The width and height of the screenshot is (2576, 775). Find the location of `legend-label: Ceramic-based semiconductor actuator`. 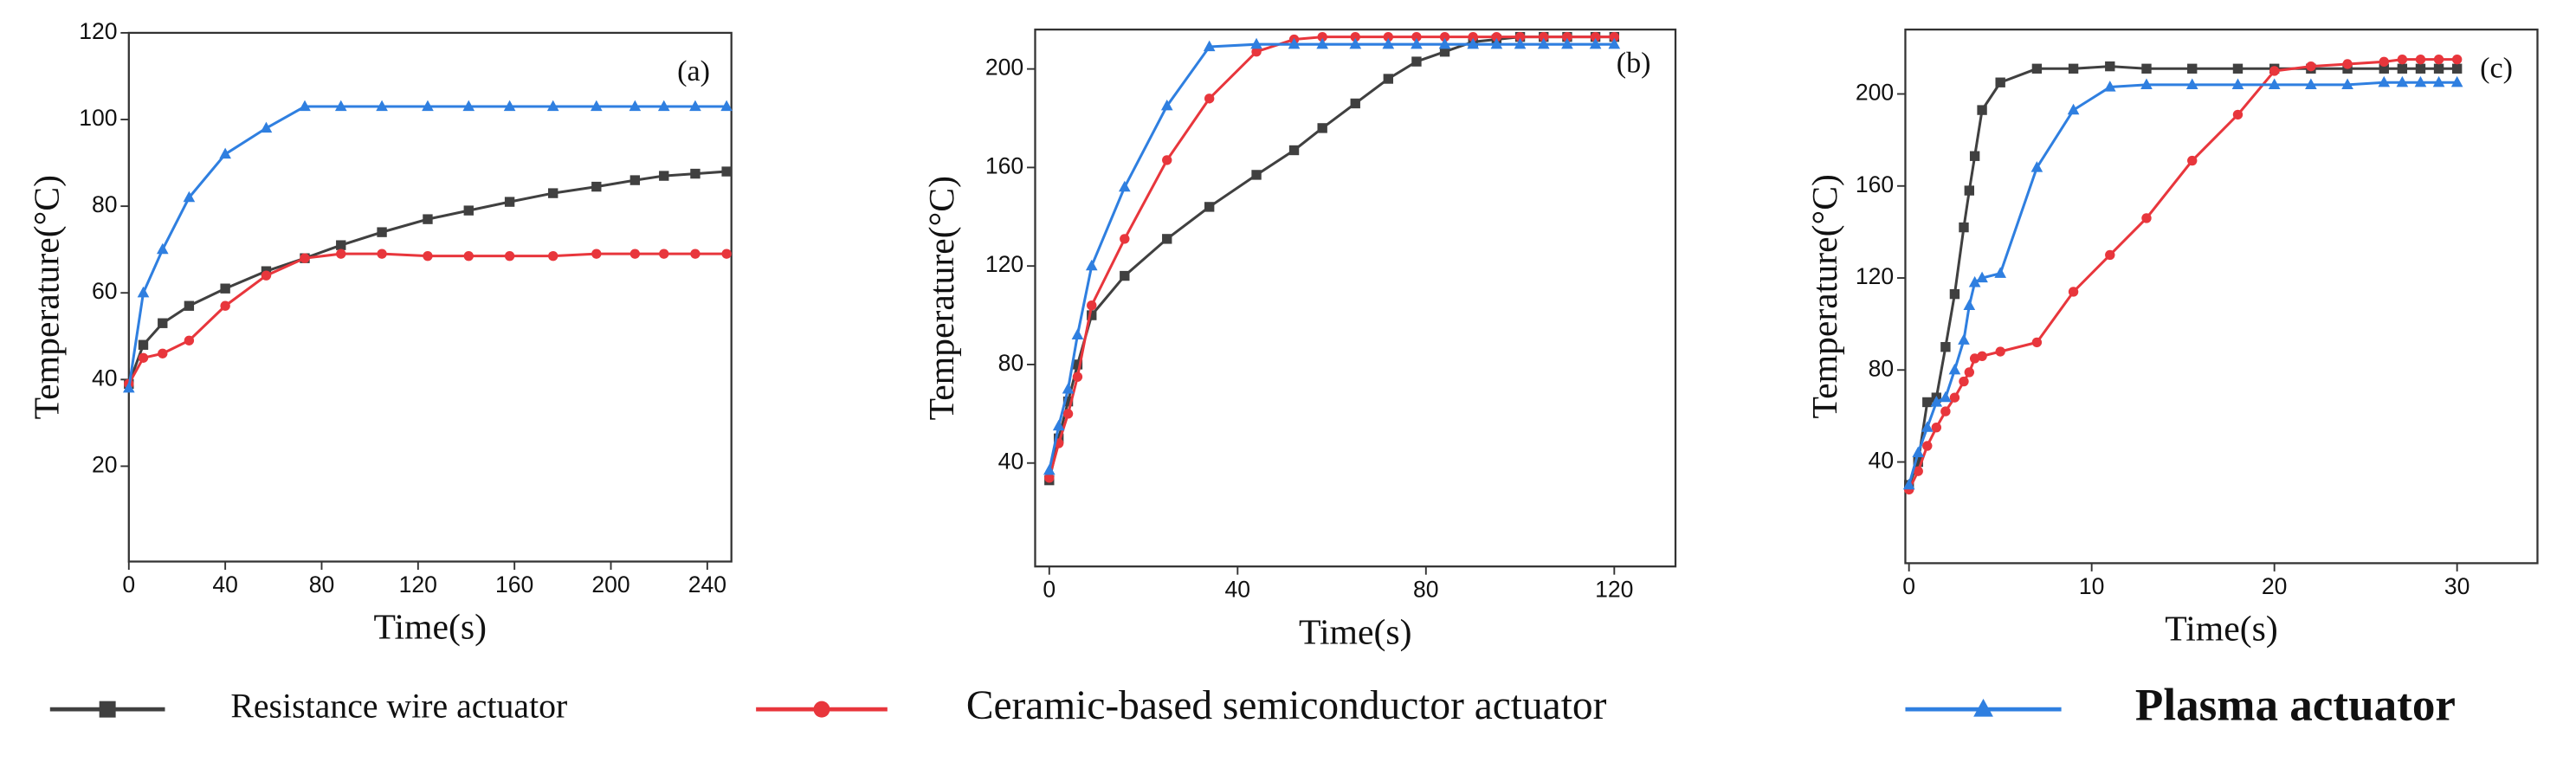

legend-label: Ceramic-based semiconductor actuator is located at coordinates (1286, 705).